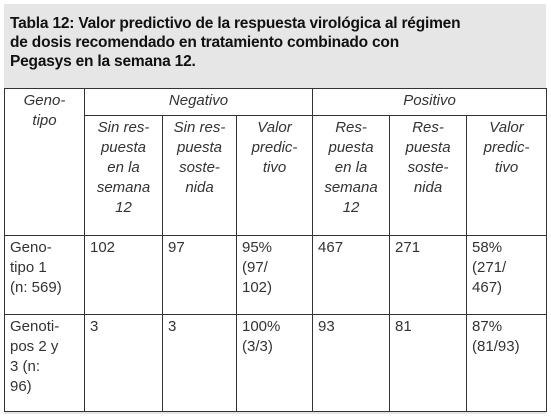 The image size is (551, 418). I want to click on corner-header: Geno- tipo, so click(44, 162).